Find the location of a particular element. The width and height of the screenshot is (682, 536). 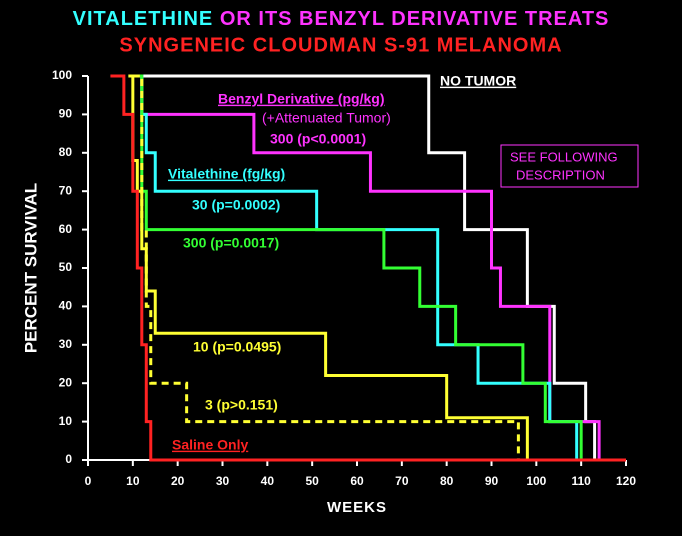

annotation: Benzyl Derivative (pg/kg) is located at coordinates (301, 99).